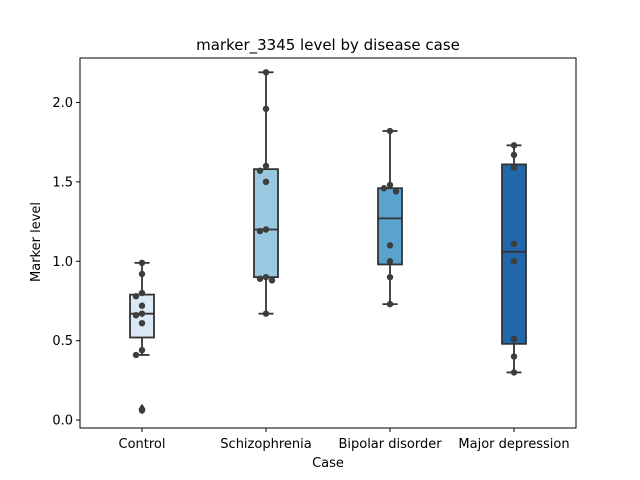  Describe the element at coordinates (62, 421) in the screenshot. I see `y-tick-label: 0.0` at that location.